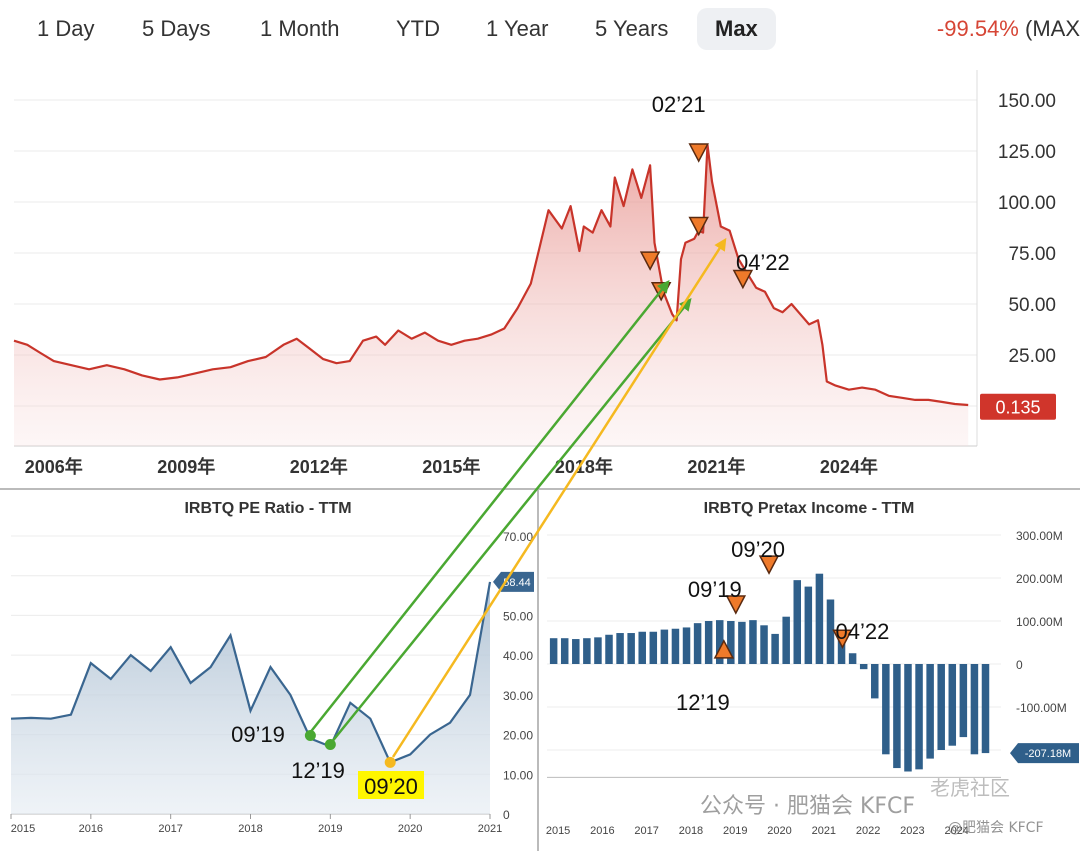  What do you see at coordinates (1048, 754) in the screenshot?
I see `pretax-last-value-label: -207.18M` at bounding box center [1048, 754].